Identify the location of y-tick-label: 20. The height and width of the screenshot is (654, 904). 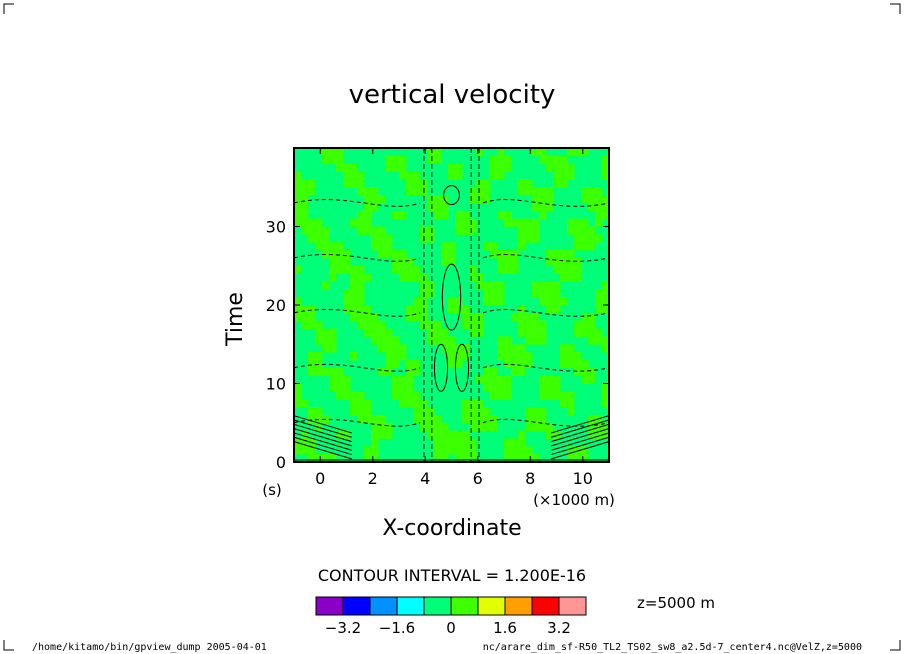
(276, 305).